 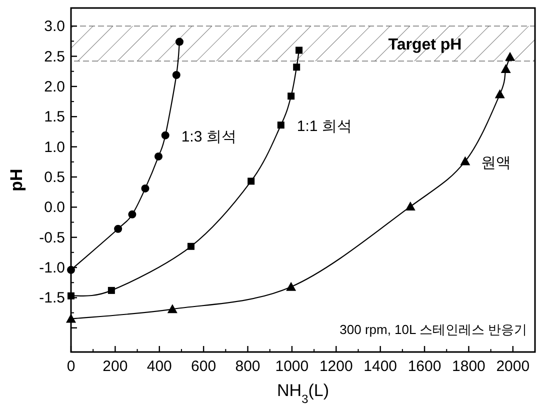 What do you see at coordinates (513, 366) in the screenshot?
I see `x-tick-label: 2000` at bounding box center [513, 366].